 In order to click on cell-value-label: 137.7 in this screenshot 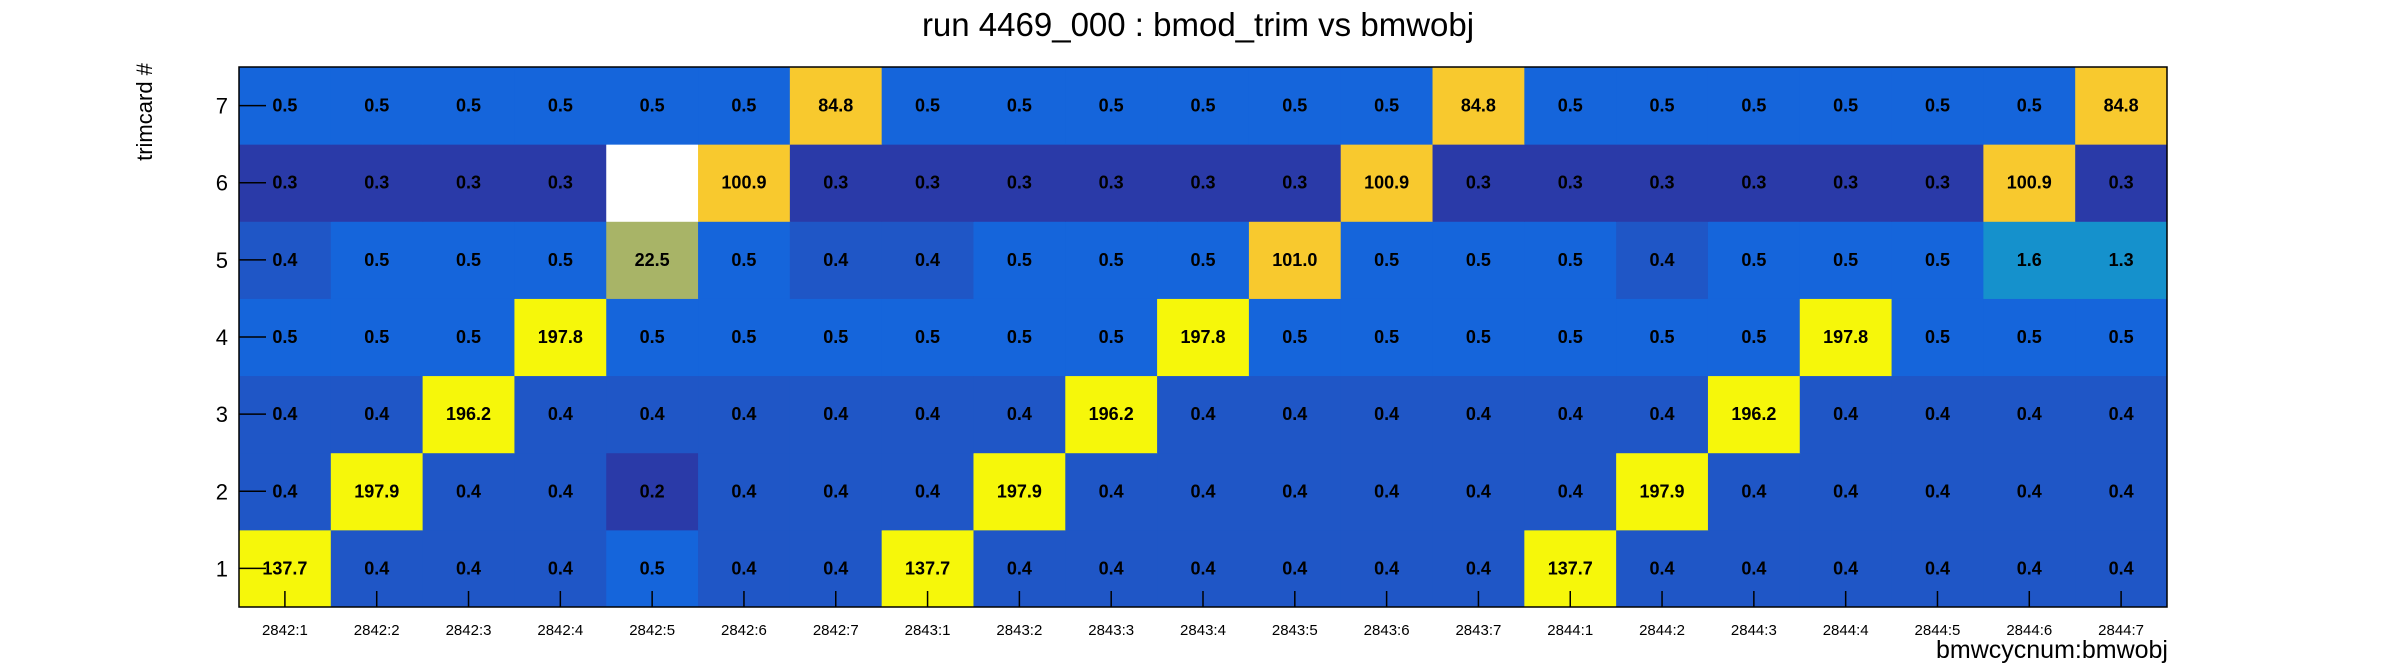, I will do `click(284, 568)`.